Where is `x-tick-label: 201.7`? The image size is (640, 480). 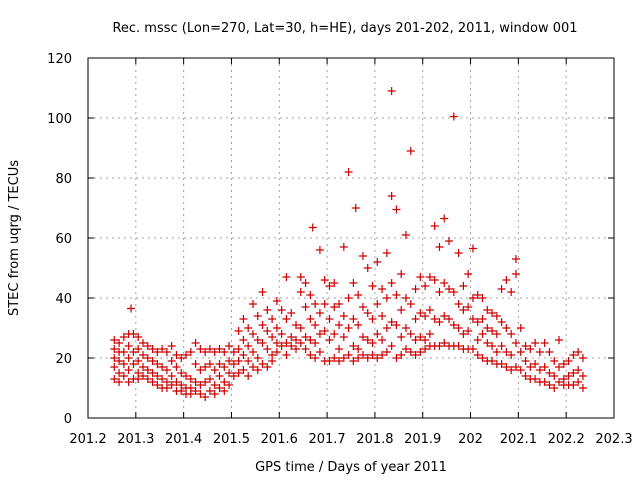
x-tick-label: 201.7 is located at coordinates (326, 439).